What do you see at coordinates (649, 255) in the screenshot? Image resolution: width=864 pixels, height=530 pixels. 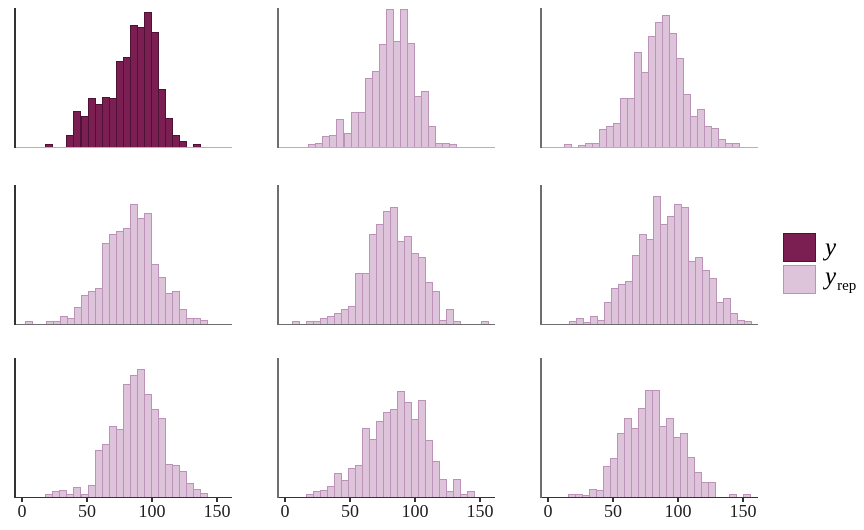 I see `histogram-panel-r2c3` at bounding box center [649, 255].